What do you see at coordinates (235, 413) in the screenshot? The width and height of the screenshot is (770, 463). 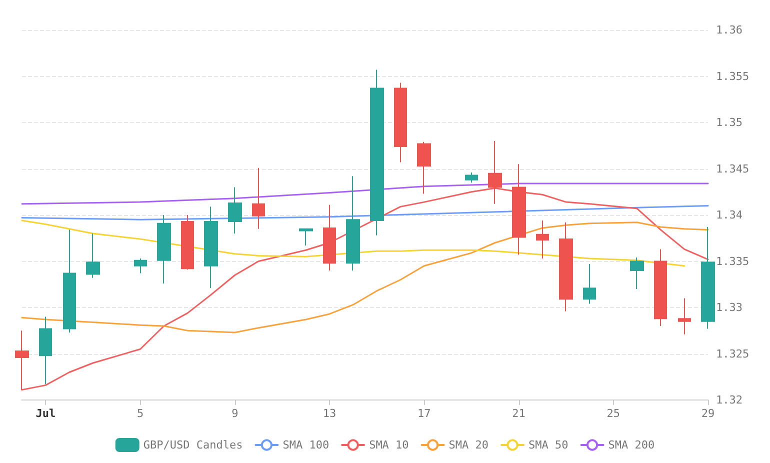 I see `x-tick-label: 9` at bounding box center [235, 413].